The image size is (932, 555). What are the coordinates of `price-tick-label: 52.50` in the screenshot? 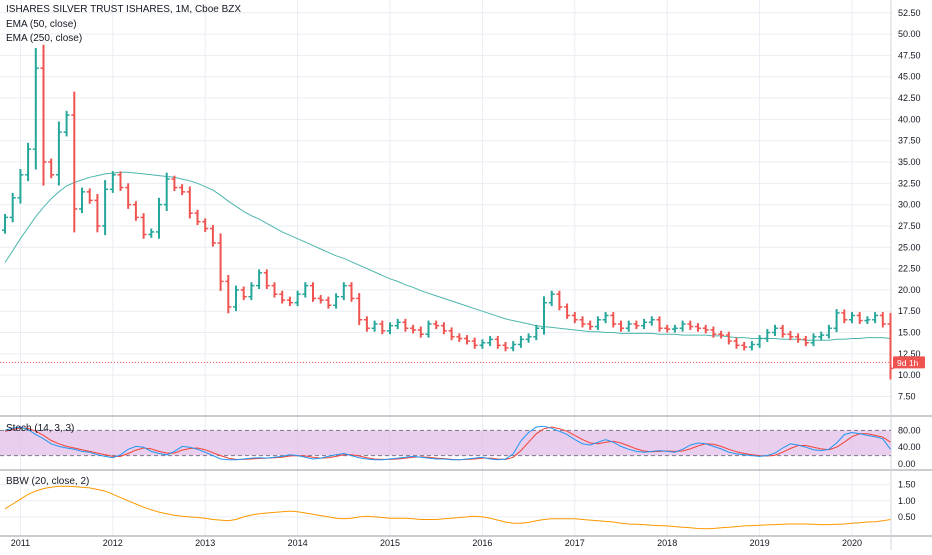 It's located at (909, 13).